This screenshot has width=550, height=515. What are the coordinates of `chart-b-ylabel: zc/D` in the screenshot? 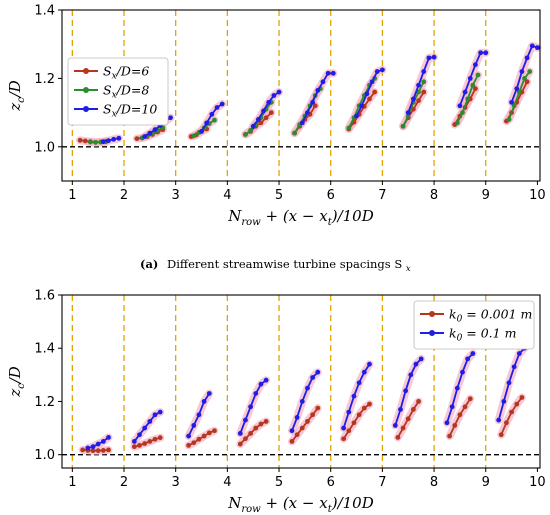 It's located at (16, 382).